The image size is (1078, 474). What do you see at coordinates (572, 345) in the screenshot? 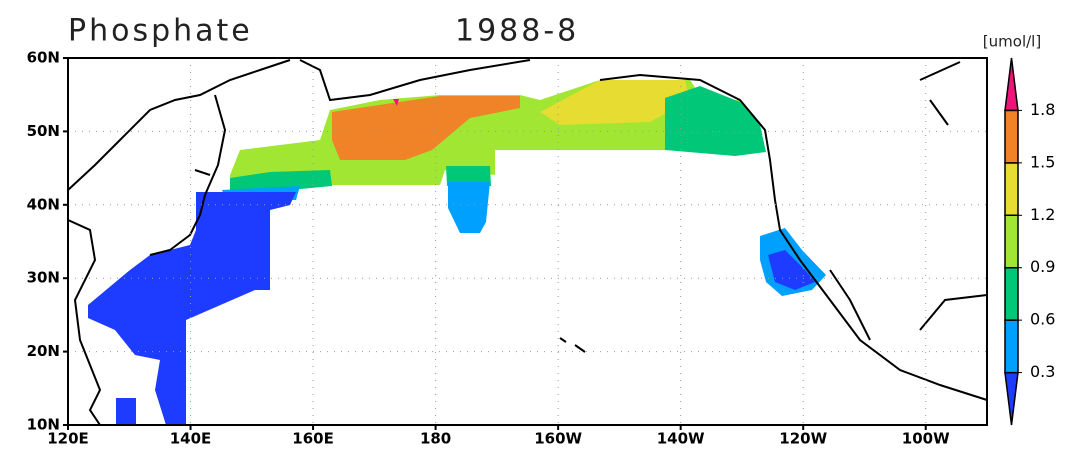
I see `hawaii` at bounding box center [572, 345].